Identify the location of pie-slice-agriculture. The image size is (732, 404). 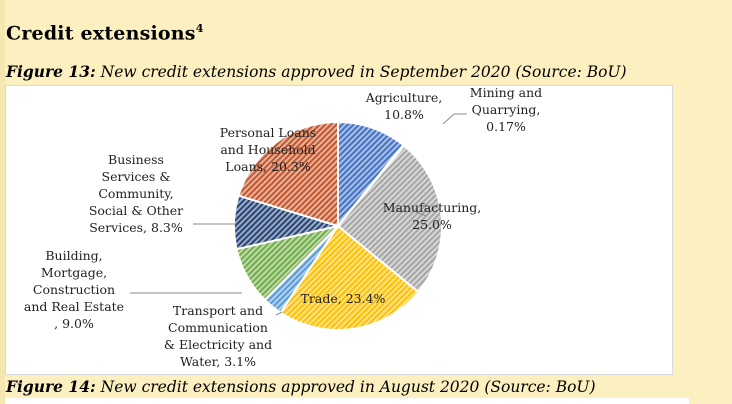
(371, 174).